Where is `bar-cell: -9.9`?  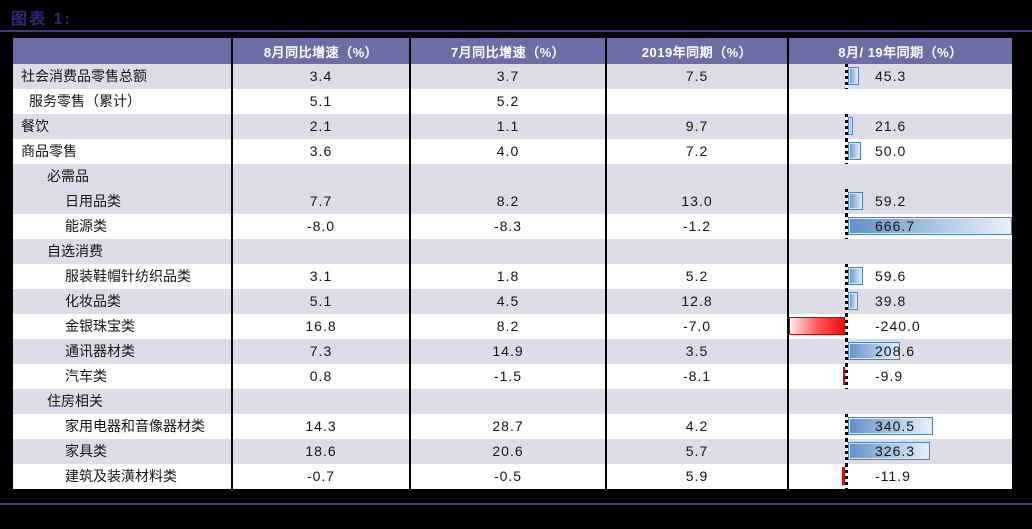
bar-cell: -9.9 is located at coordinates (899, 376).